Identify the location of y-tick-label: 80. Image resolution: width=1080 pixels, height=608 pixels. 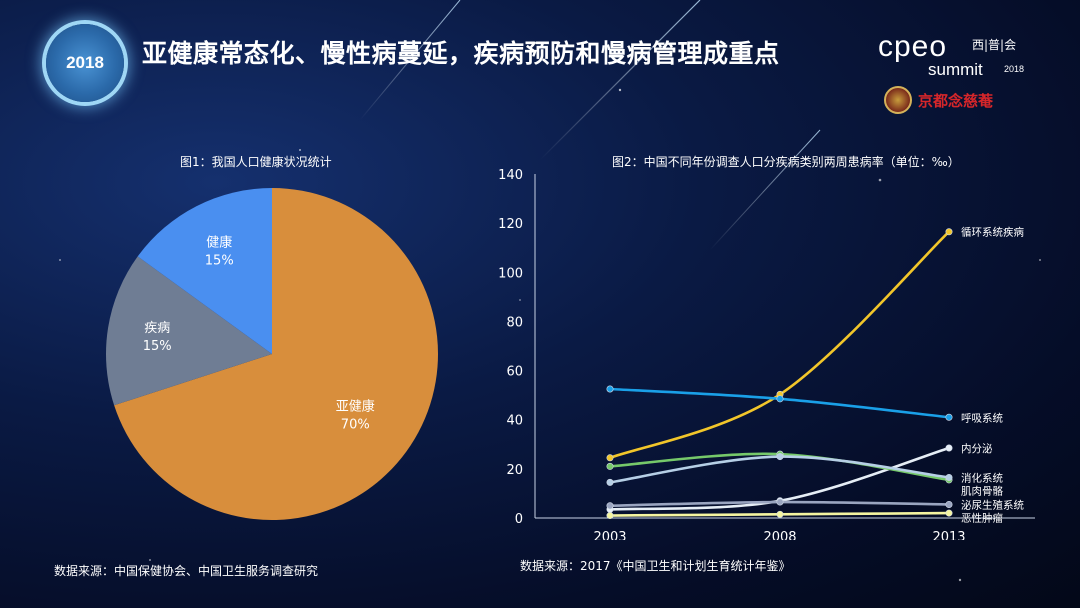
(514, 322).